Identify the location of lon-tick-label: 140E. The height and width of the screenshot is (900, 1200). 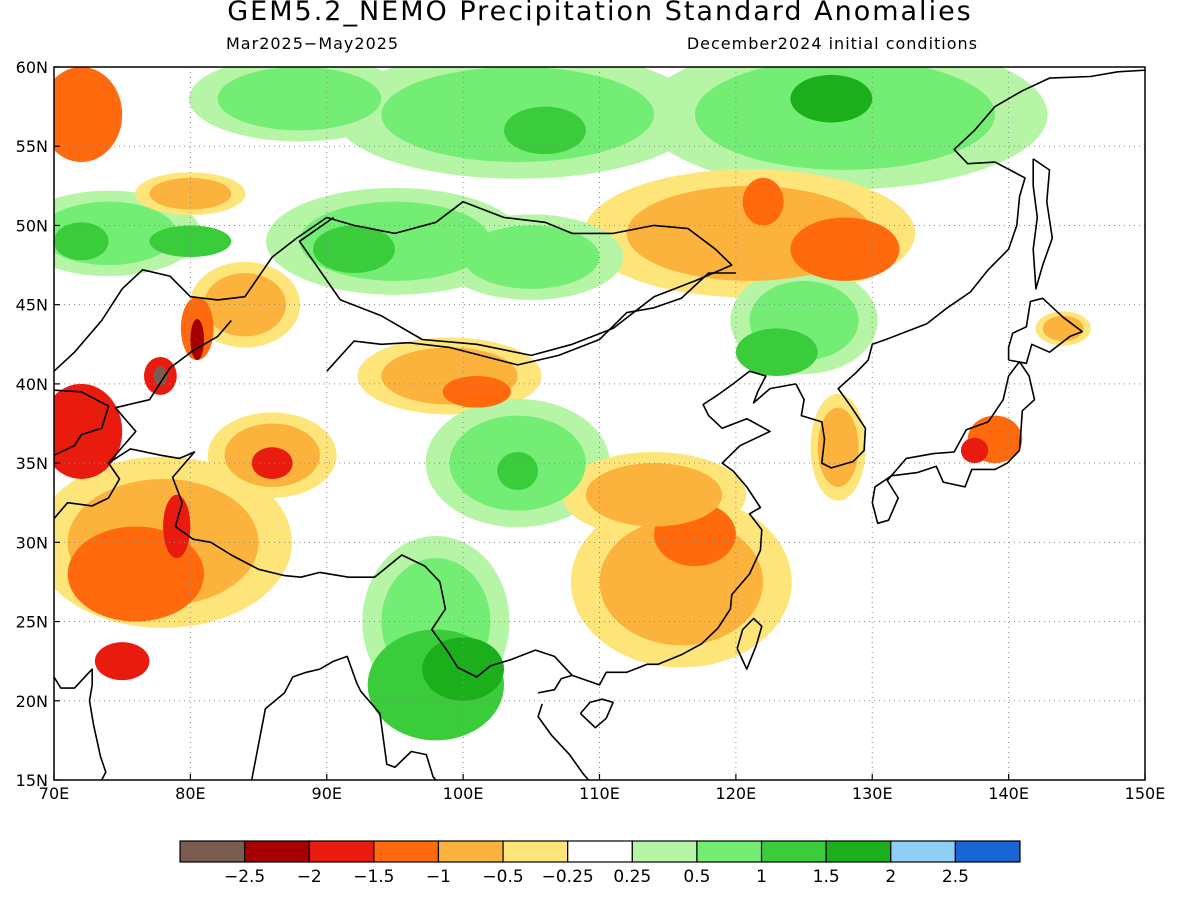
(1008, 793).